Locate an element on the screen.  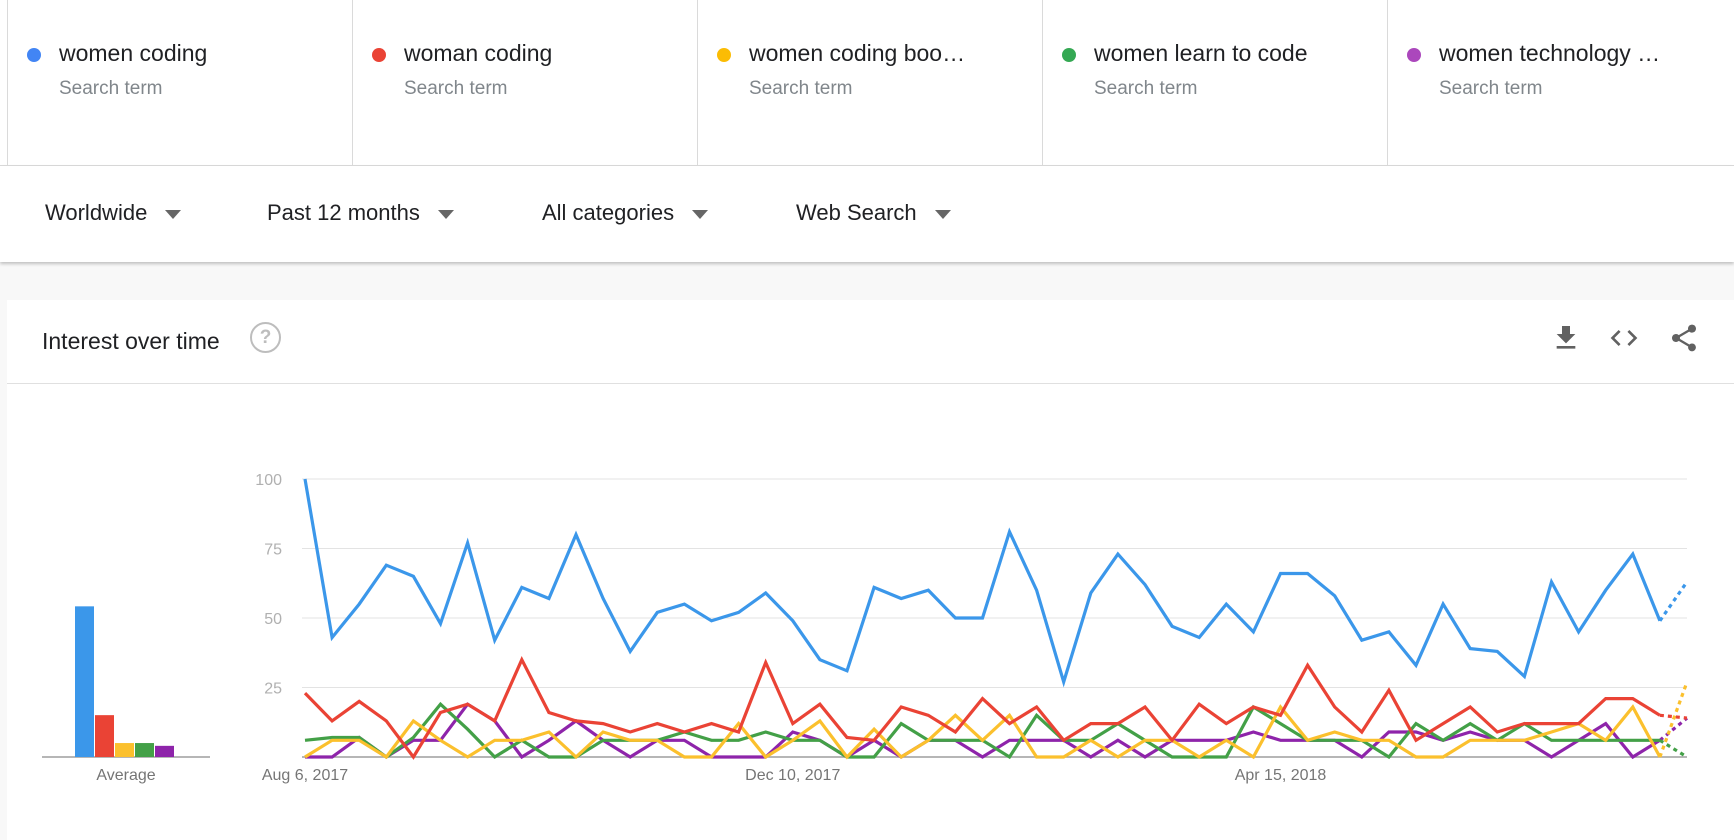
search-term-4: women learn to code Search term is located at coordinates (1214, 82).